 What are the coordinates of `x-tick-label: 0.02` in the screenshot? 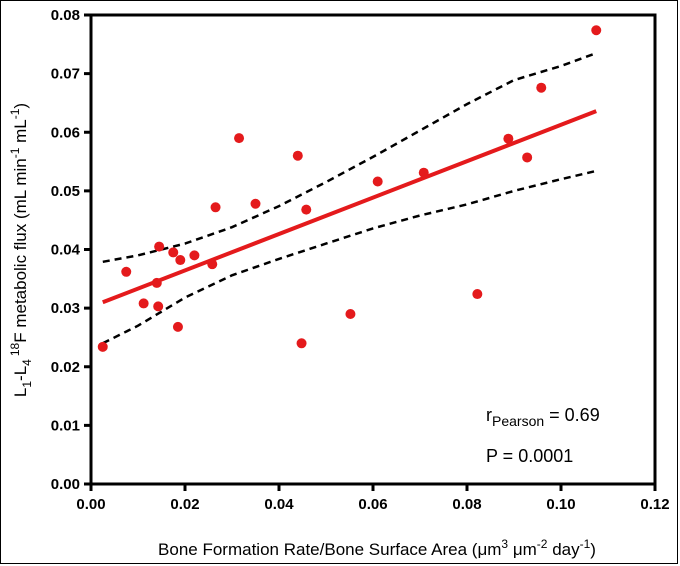 It's located at (184, 504).